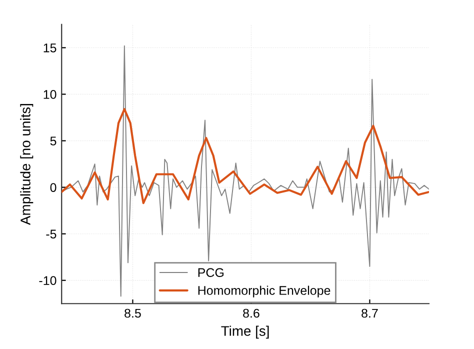  Describe the element at coordinates (47, 281) in the screenshot. I see `y-tick-label: -10` at that location.